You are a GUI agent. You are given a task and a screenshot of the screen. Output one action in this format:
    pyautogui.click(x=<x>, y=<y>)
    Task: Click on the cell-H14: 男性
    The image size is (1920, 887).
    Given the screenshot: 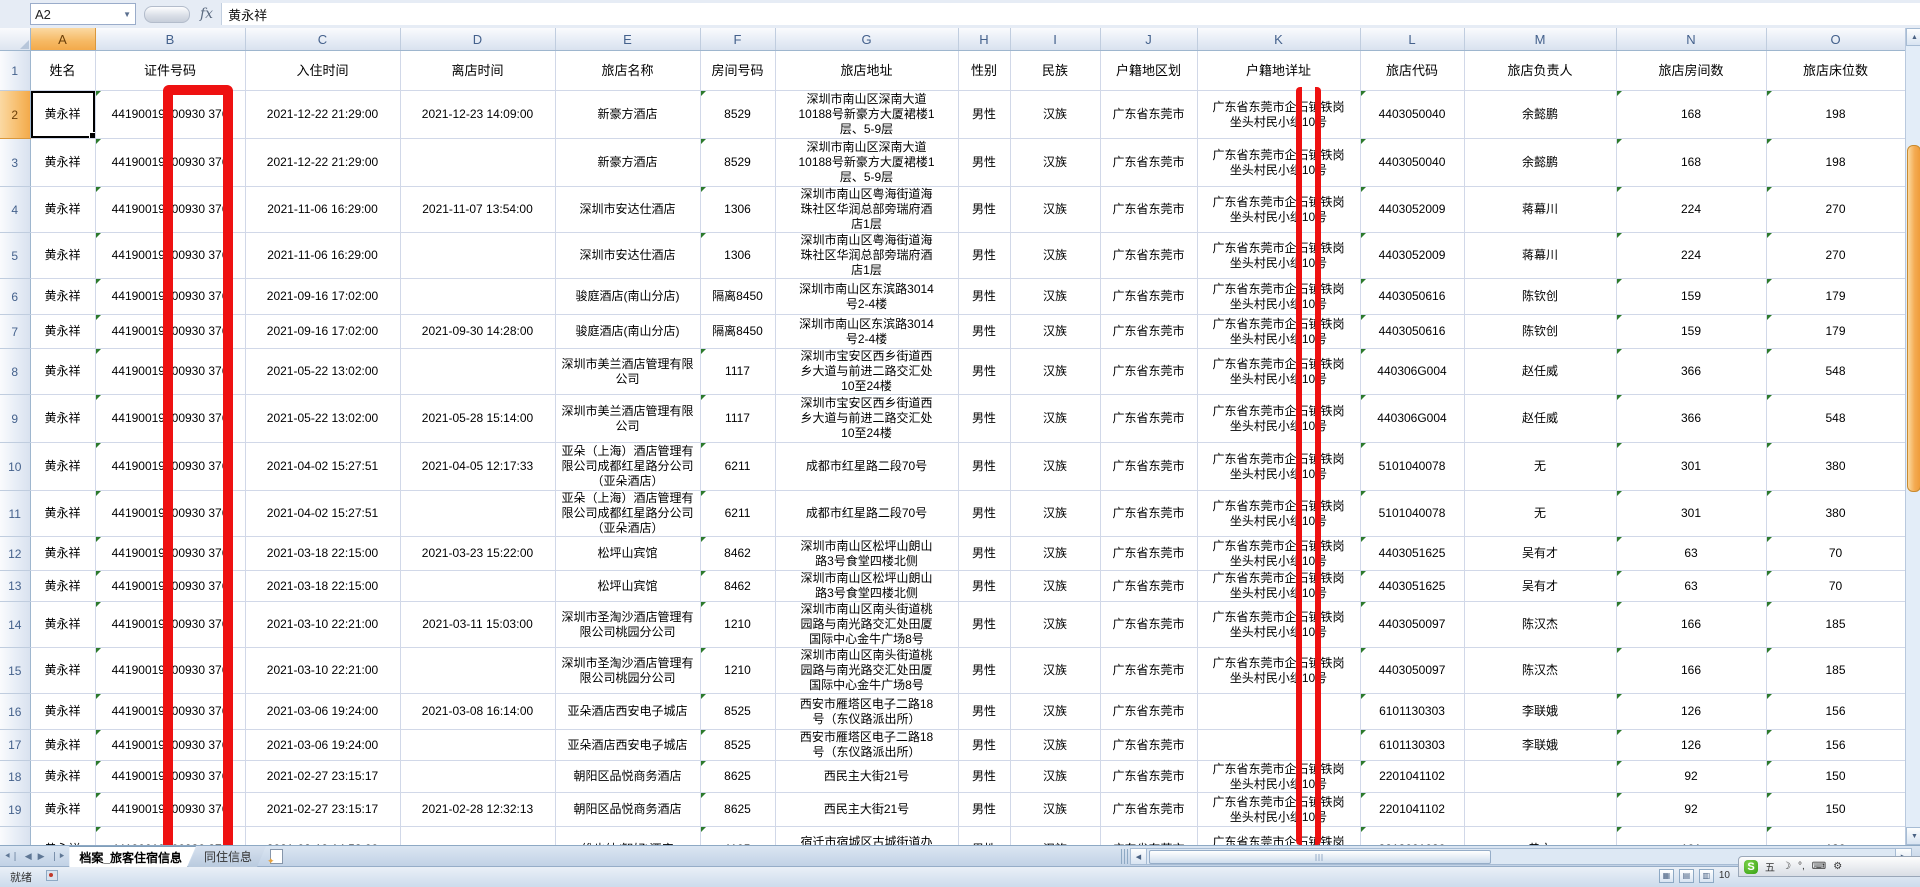 What is the action you would take?
    pyautogui.click(x=984, y=624)
    